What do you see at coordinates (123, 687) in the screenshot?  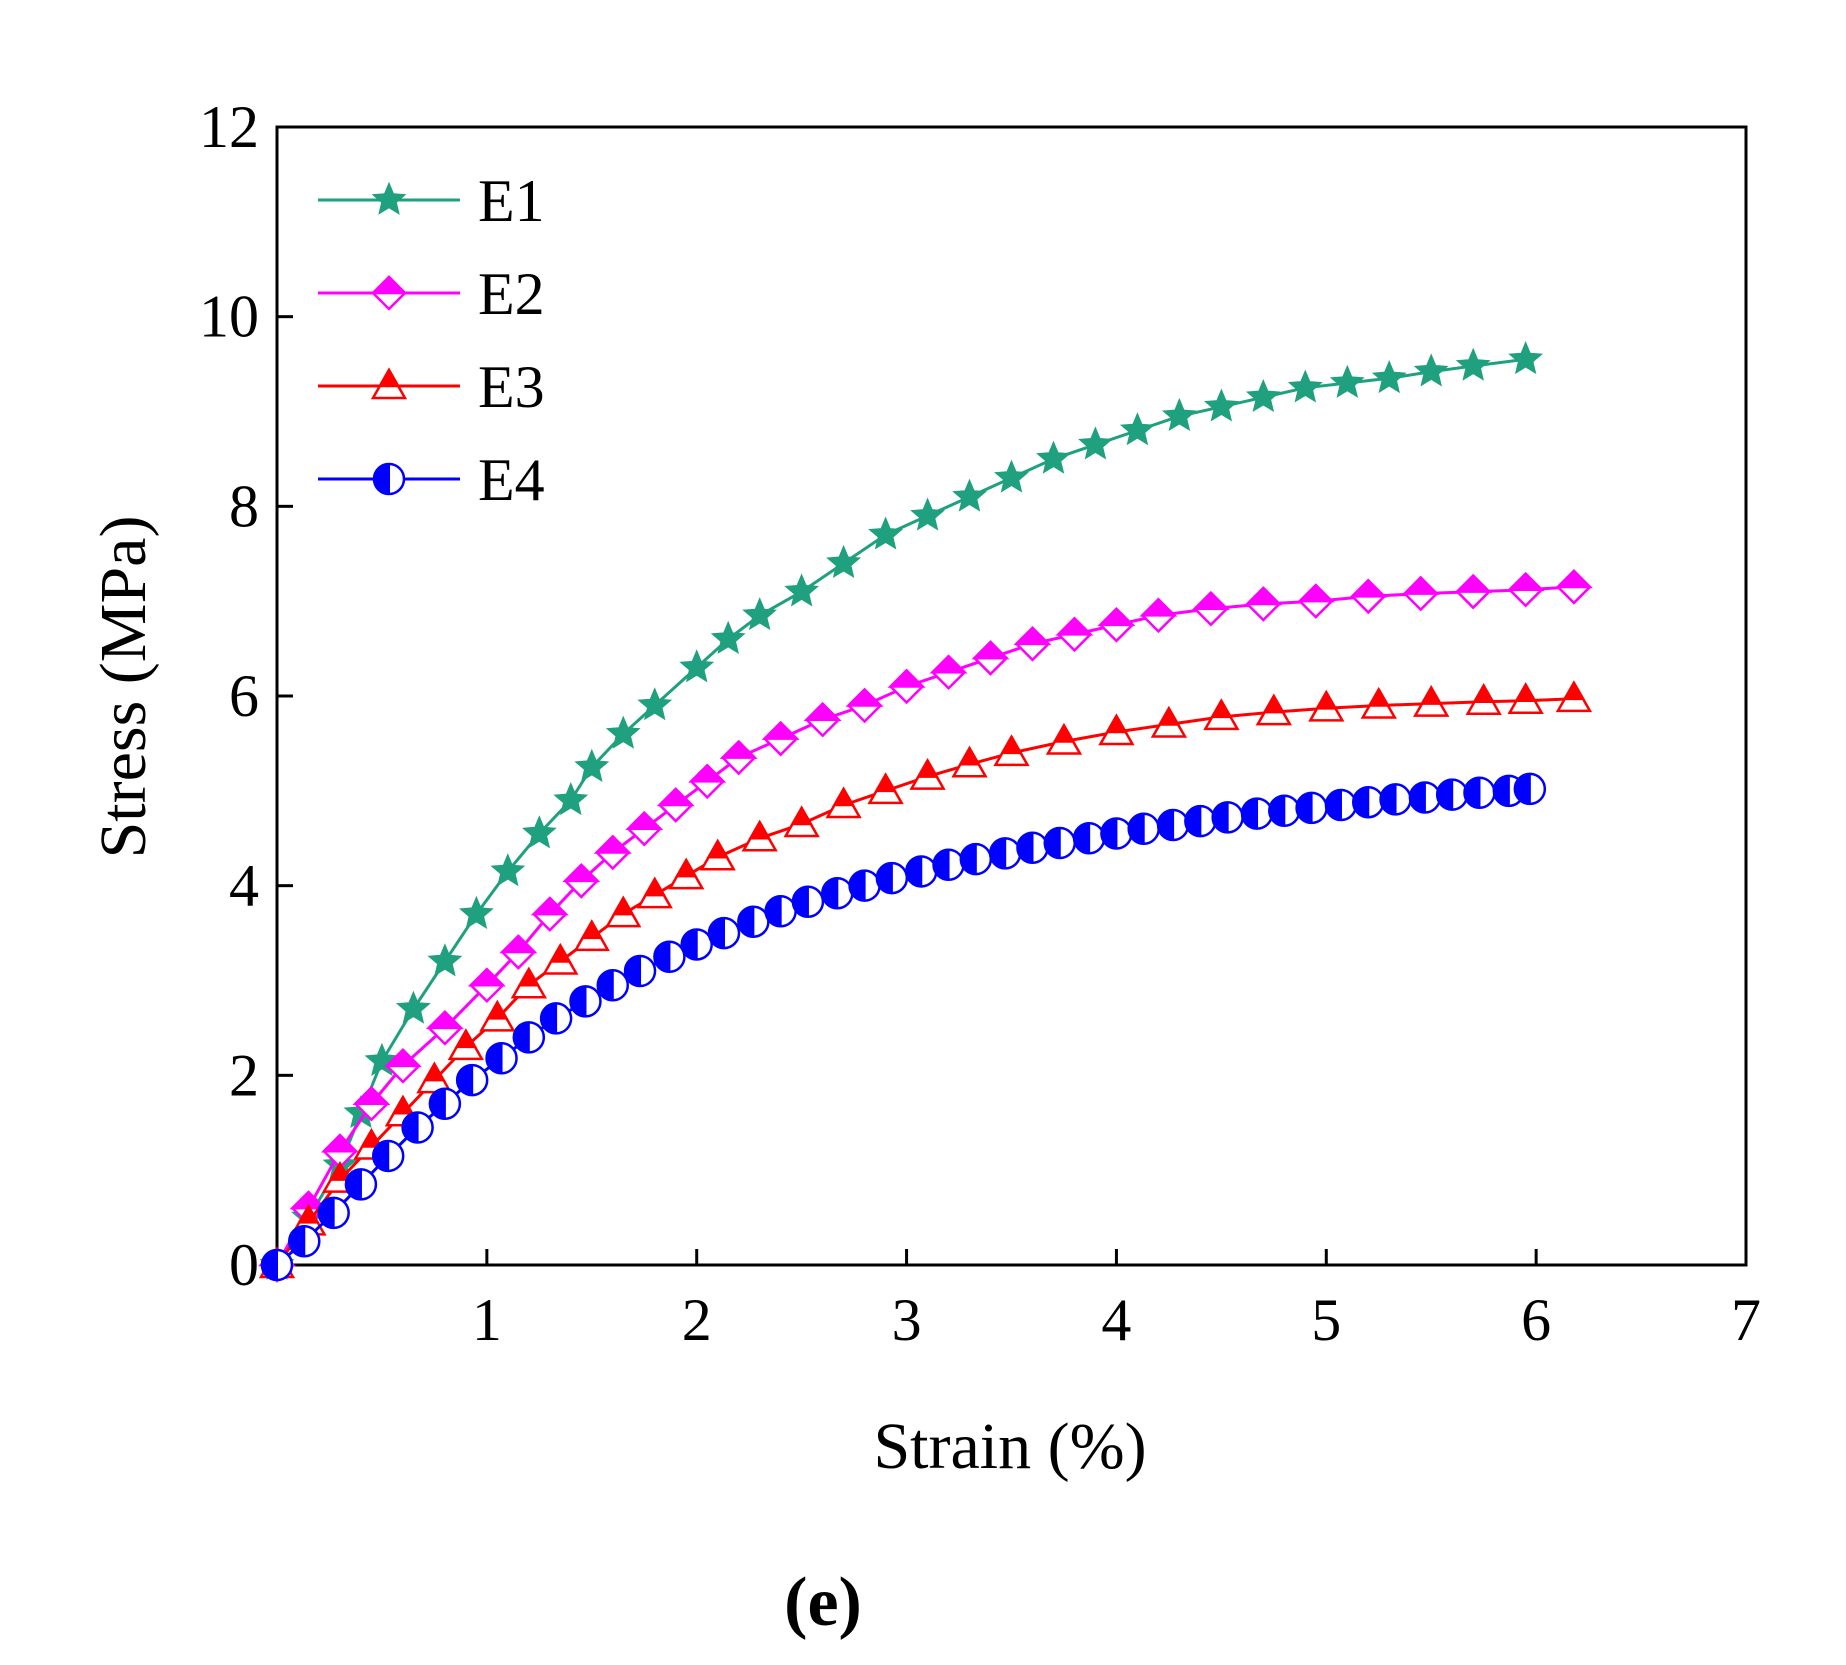 I see `y-axis-title: Stress (MPa)` at bounding box center [123, 687].